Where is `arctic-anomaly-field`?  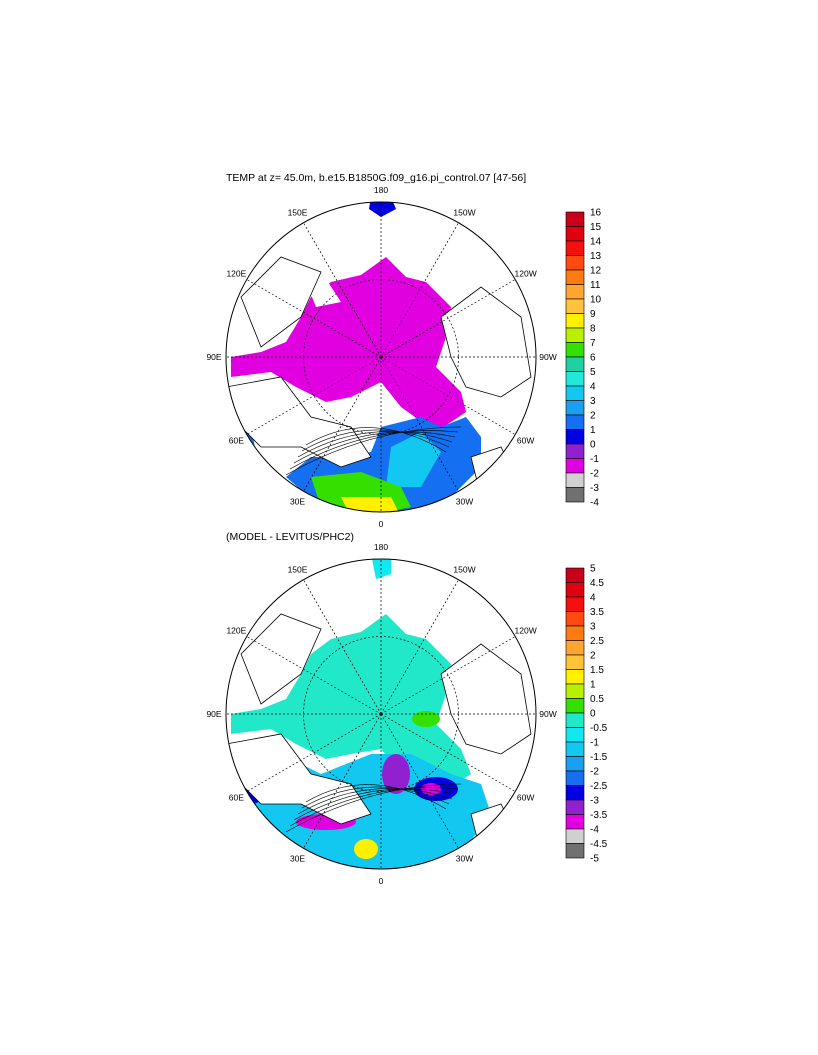 arctic-anomaly-field is located at coordinates (351, 704).